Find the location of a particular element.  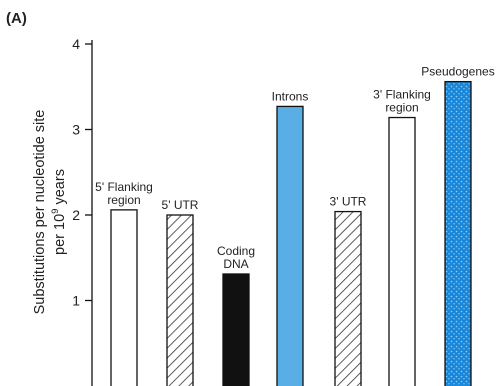

bar-label-5-flanking-region: 5' Flanking is located at coordinates (124, 187).